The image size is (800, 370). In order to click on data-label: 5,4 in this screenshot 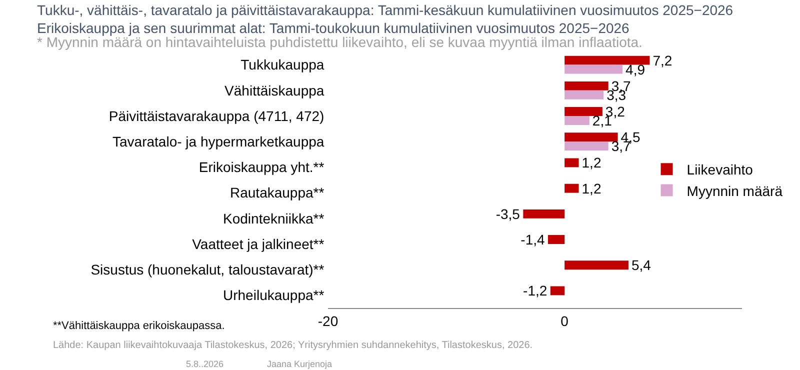, I will do `click(641, 265)`.